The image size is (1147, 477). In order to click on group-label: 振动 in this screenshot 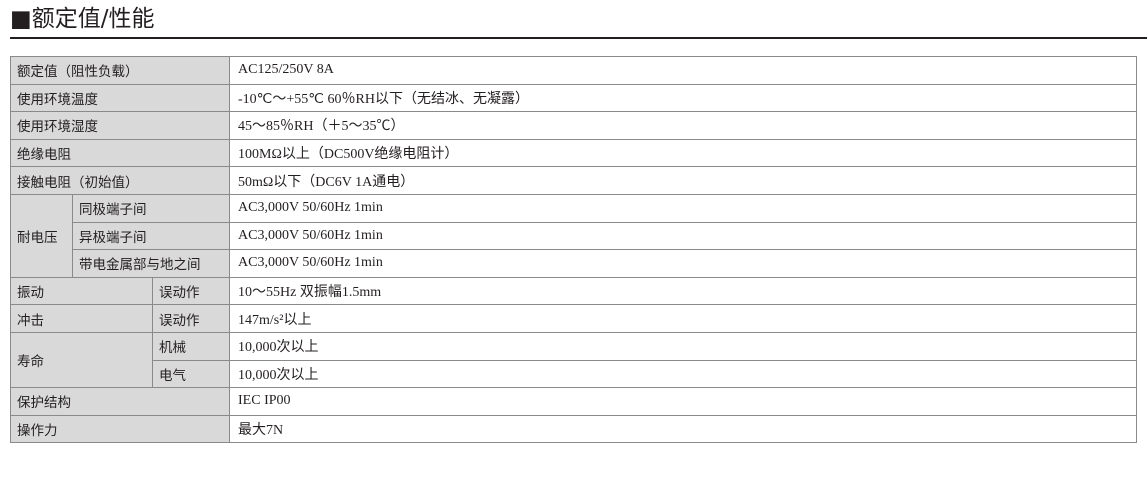, I will do `click(81, 291)`.